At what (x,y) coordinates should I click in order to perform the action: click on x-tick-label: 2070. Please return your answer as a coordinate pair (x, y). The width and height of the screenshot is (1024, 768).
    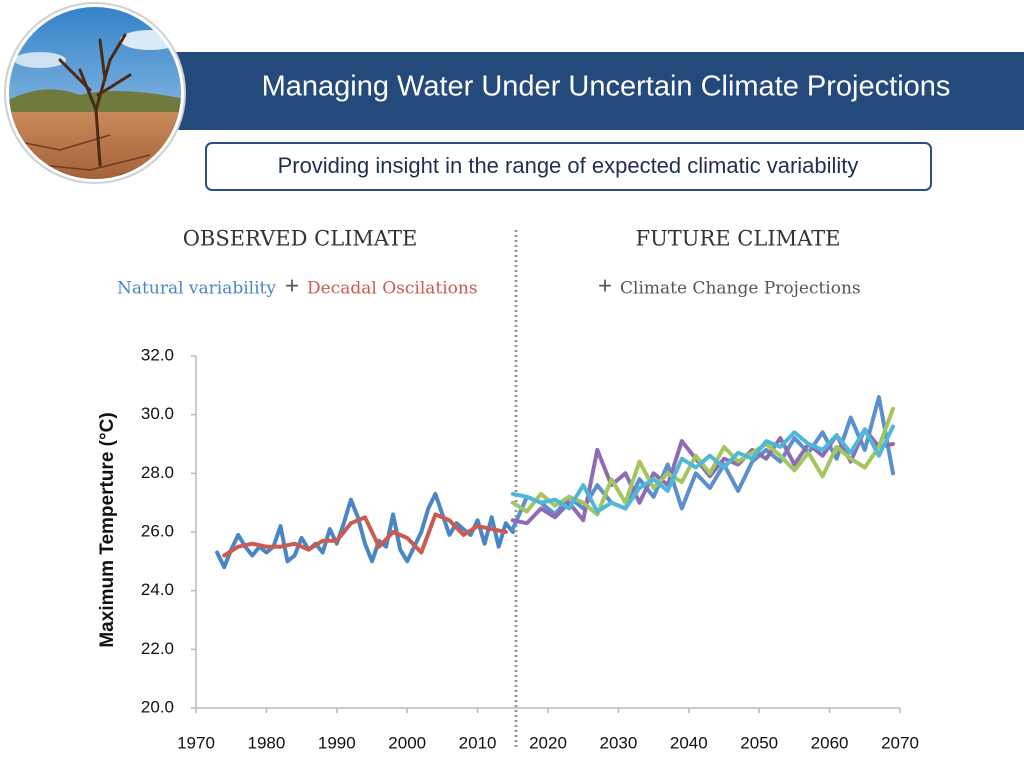
    Looking at the image, I should click on (900, 742).